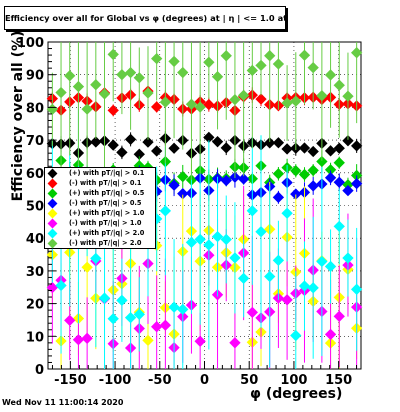 The image size is (400, 412). I want to click on y-tick-label: 40, so click(35, 239).